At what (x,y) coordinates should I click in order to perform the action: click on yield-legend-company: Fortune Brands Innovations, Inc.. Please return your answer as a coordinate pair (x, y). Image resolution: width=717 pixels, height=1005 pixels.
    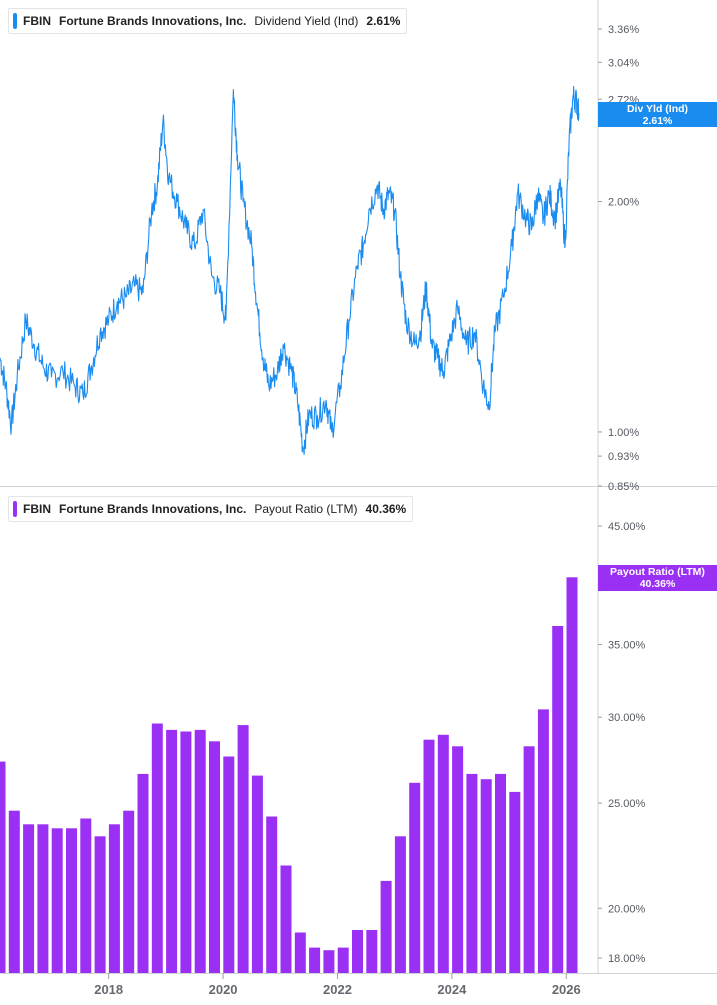
    Looking at the image, I should click on (153, 21).